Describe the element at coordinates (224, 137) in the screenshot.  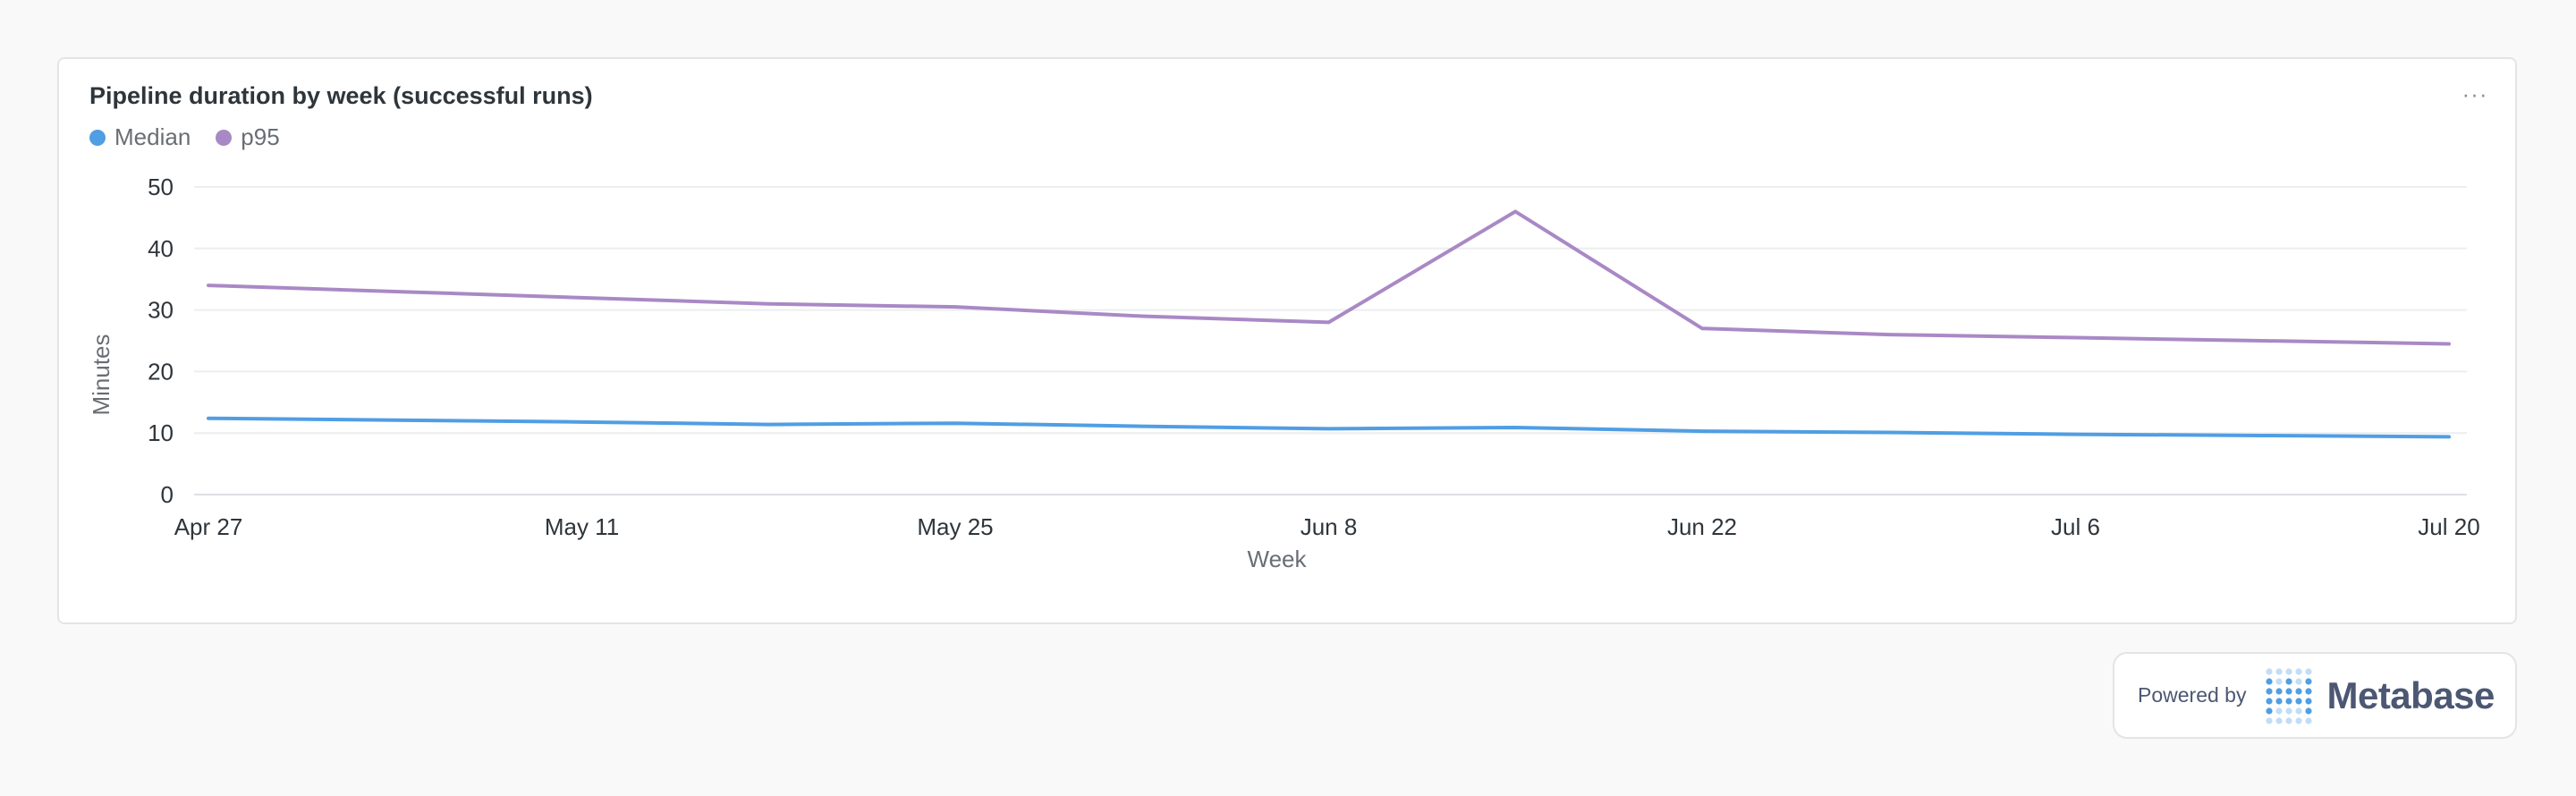
I see `legend-dot-p95` at that location.